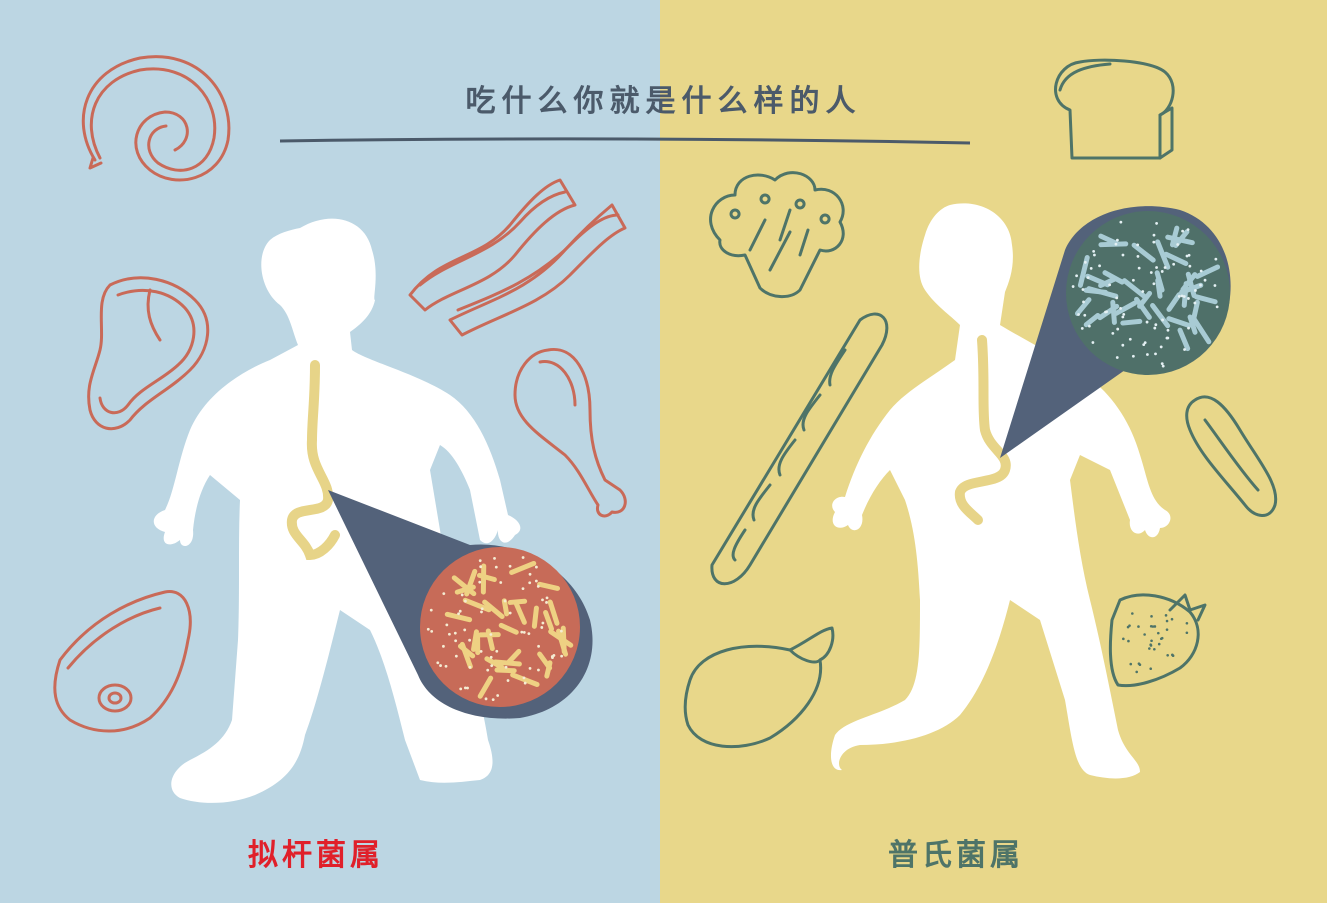 The image size is (1327, 903). Describe the element at coordinates (495, 629) in the screenshot. I see `bacteroides-dots` at that location.